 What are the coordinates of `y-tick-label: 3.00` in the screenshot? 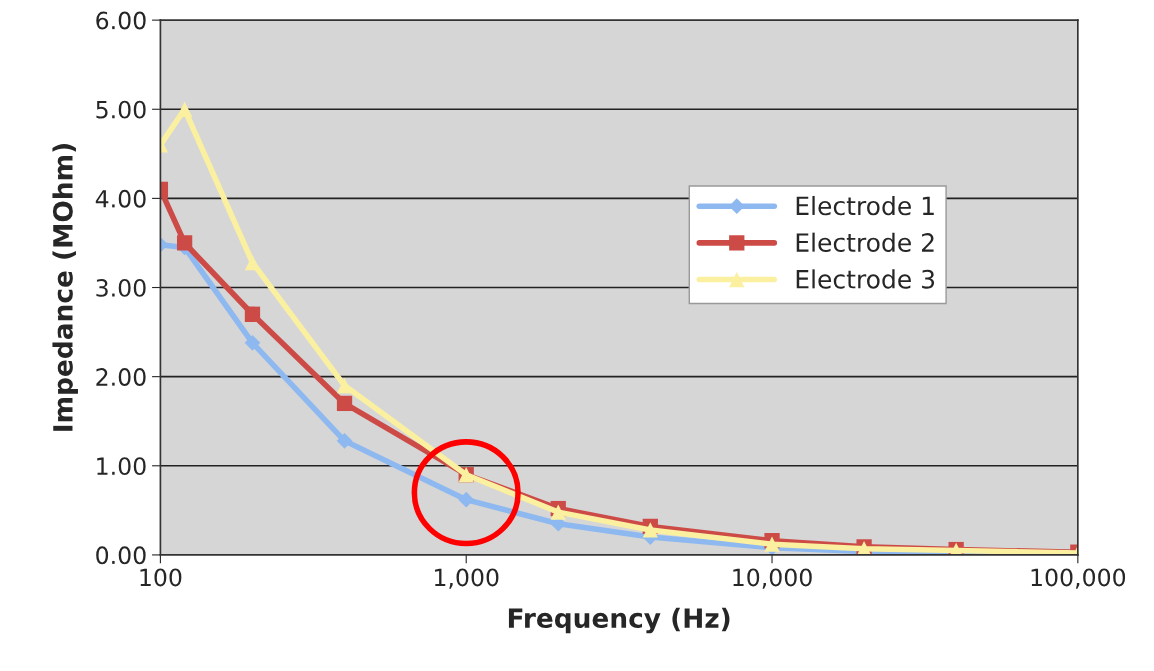 It's located at (121, 287).